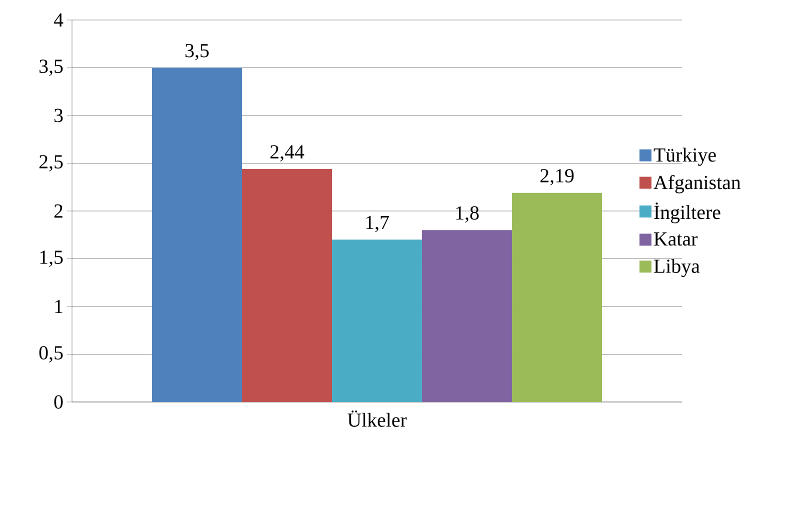  I want to click on y-tick-label: 3, so click(58, 115).